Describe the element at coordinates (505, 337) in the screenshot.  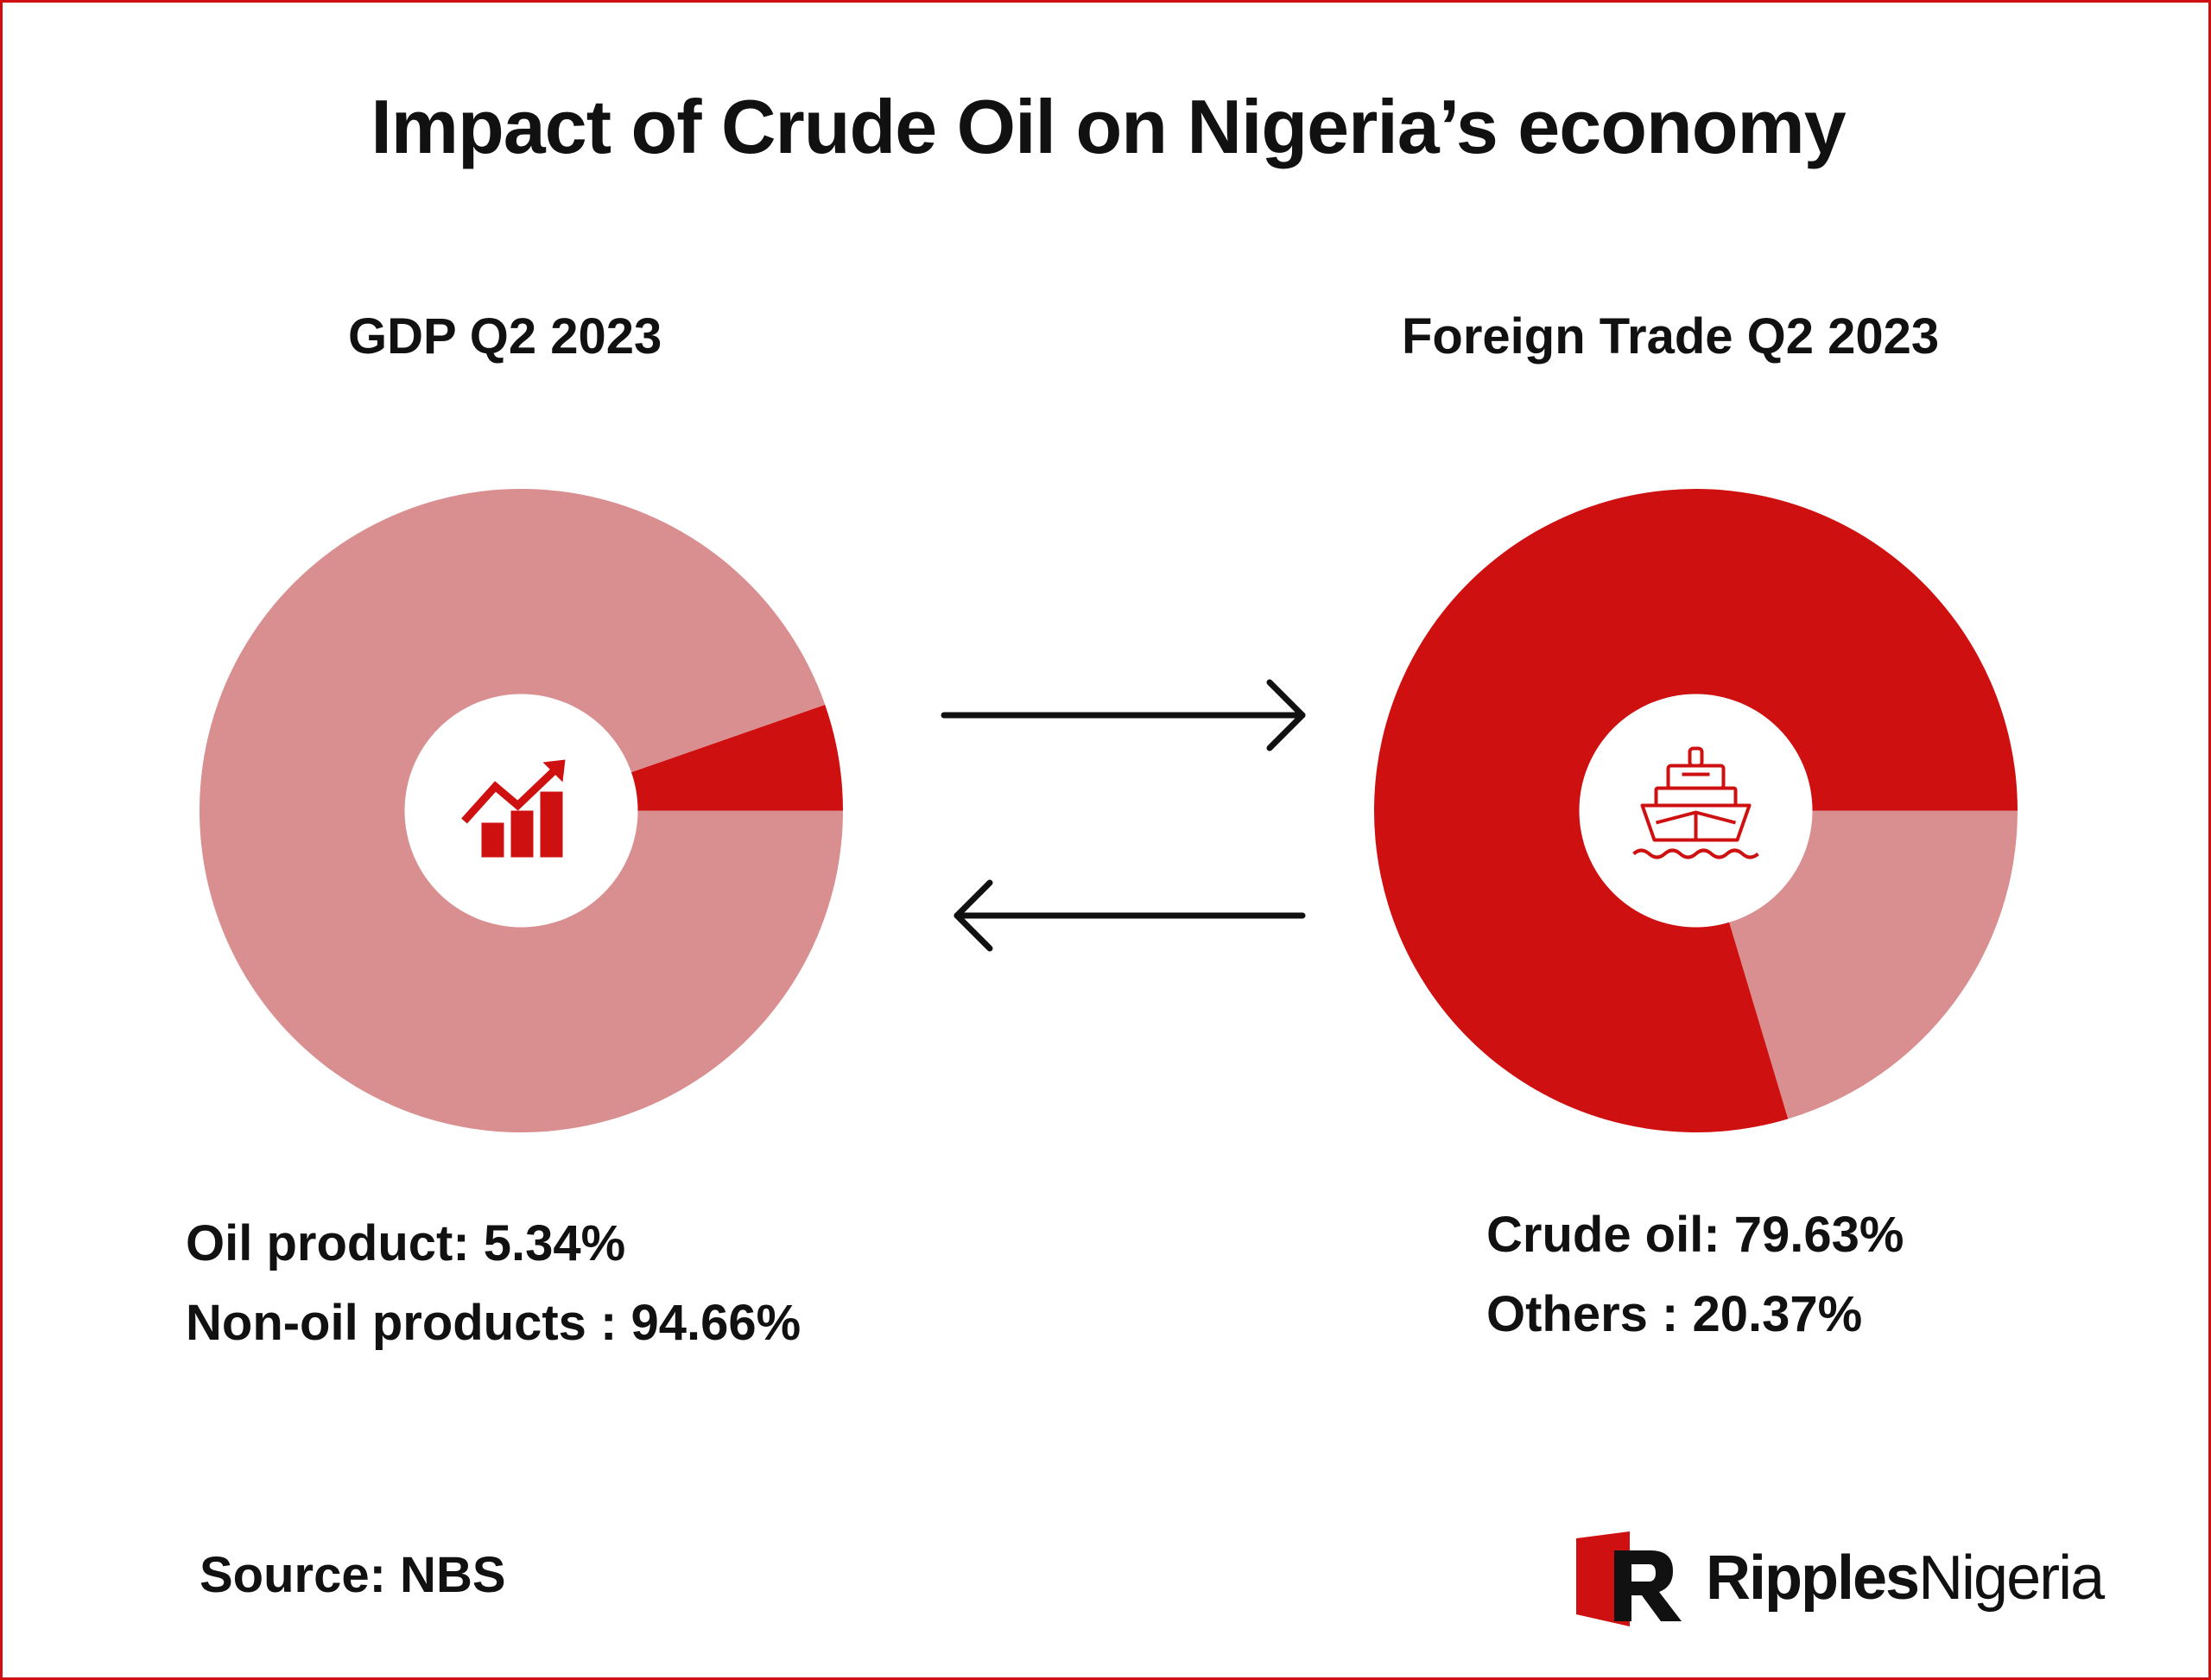
I see `gdp-chart-title: GDP Q2 2023` at that location.